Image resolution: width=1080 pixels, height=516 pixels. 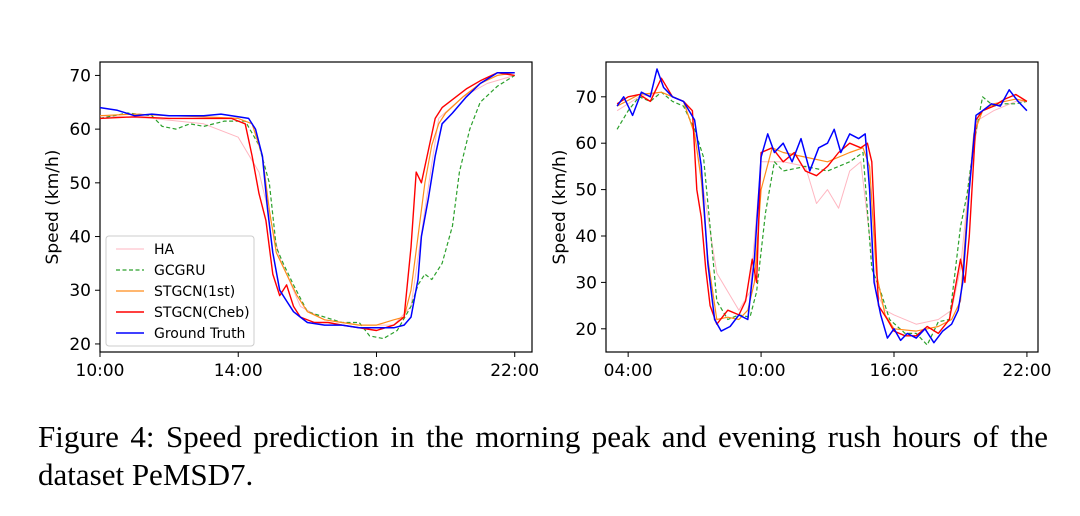 I want to click on left-ytick-label: 50, so click(x=80, y=184).